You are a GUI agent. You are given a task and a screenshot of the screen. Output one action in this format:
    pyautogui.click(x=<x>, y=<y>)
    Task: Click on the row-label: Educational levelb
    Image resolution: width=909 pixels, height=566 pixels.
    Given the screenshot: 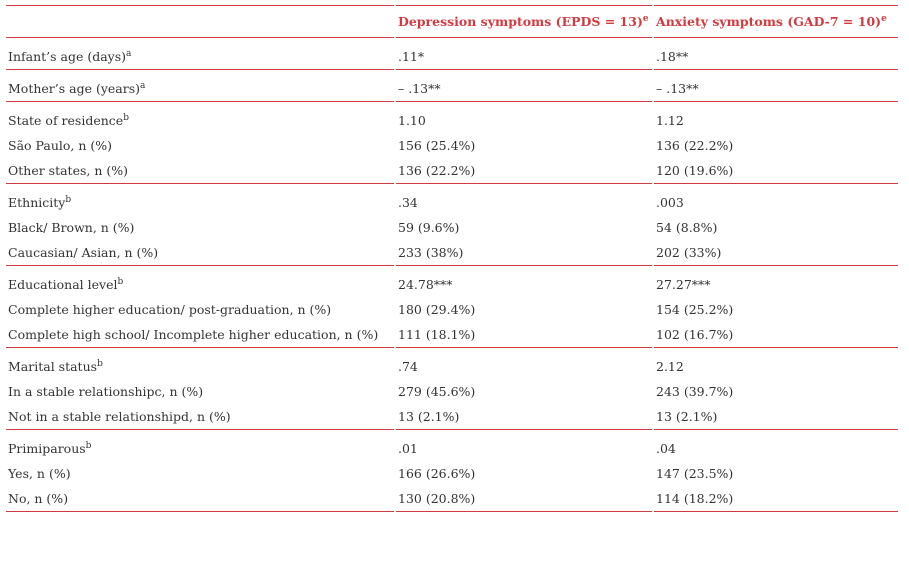 What is the action you would take?
    pyautogui.click(x=200, y=281)
    